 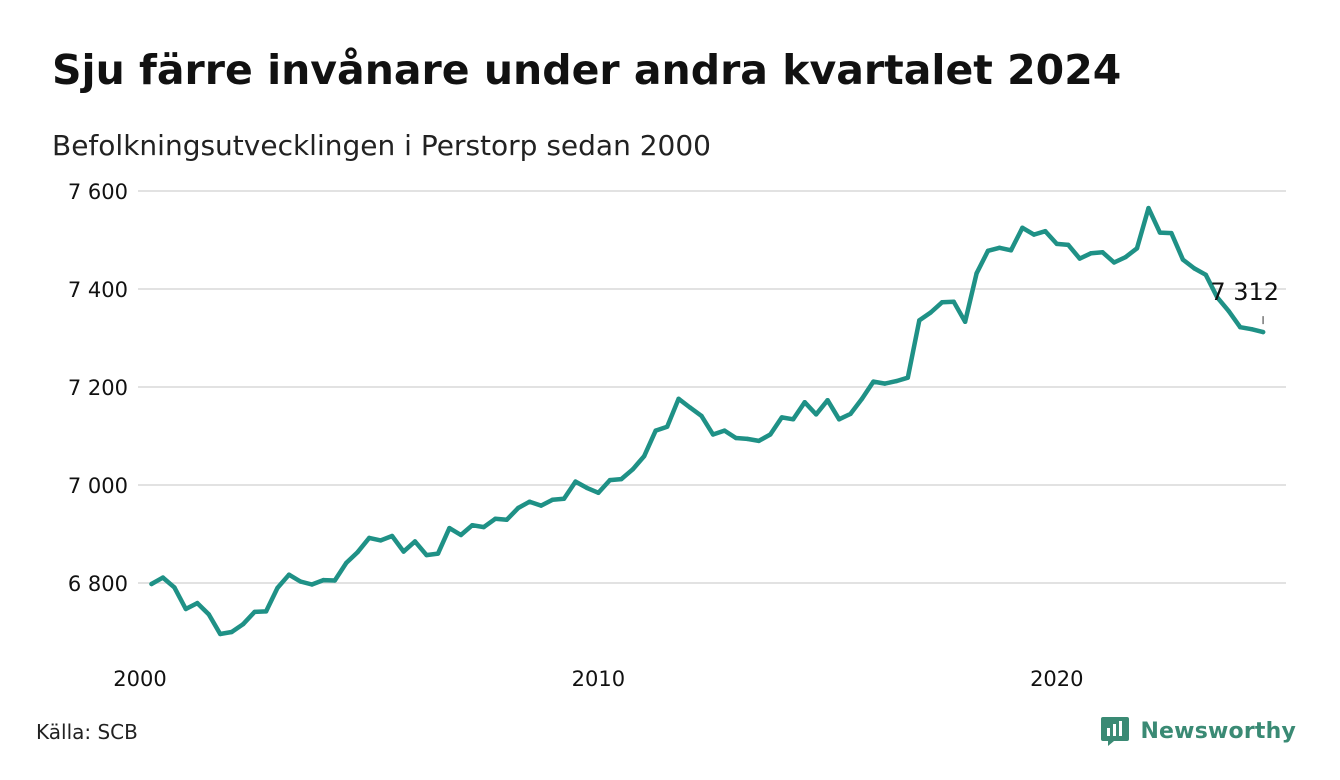 I want to click on brand-logo: Newsworthy, so click(x=1198, y=731).